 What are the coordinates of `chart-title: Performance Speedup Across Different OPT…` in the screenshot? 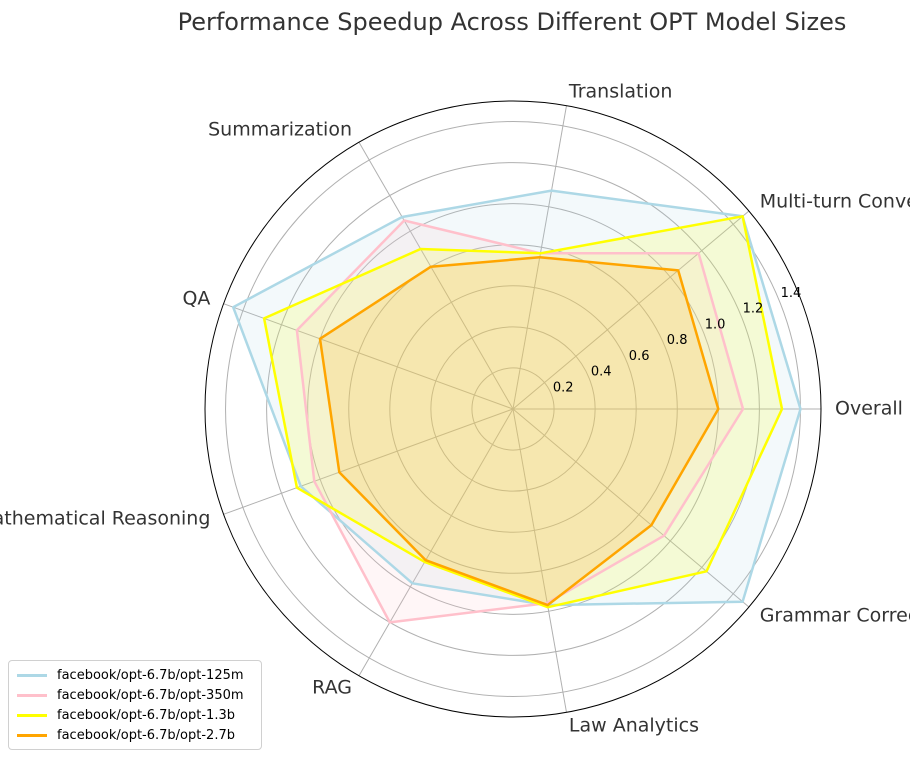 It's located at (512, 22).